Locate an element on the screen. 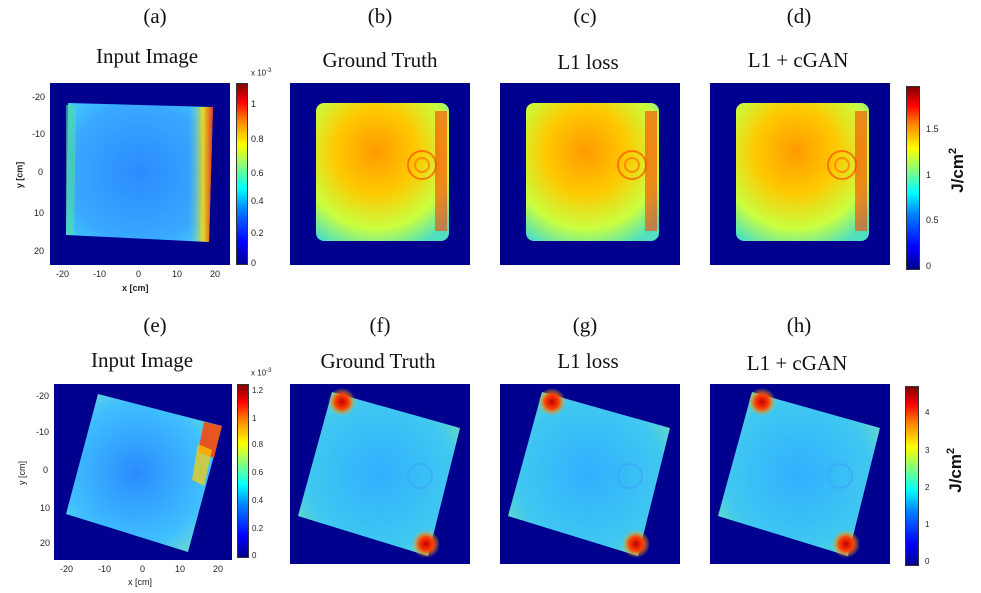 This screenshot has width=981, height=593. panel-label-g: (g) is located at coordinates (585, 325).